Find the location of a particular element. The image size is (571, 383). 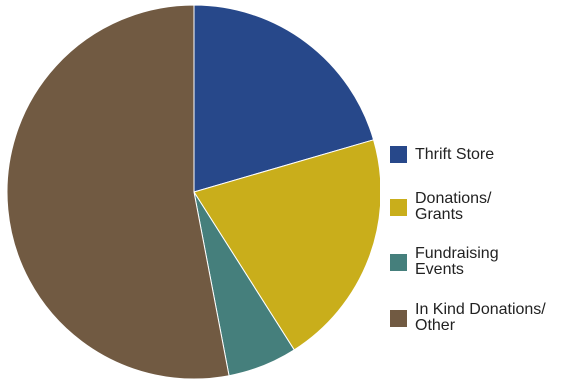

legend-item-in-kind-donations-other: In Kind Donations/ Other is located at coordinates (468, 318).